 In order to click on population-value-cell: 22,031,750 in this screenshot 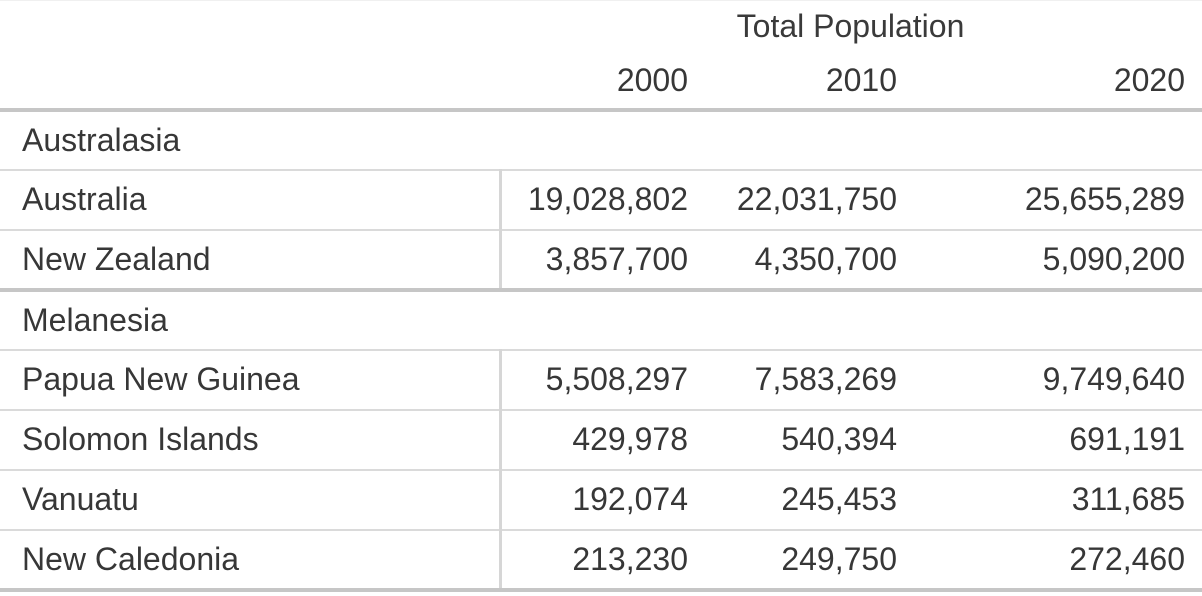, I will do `click(795, 200)`.